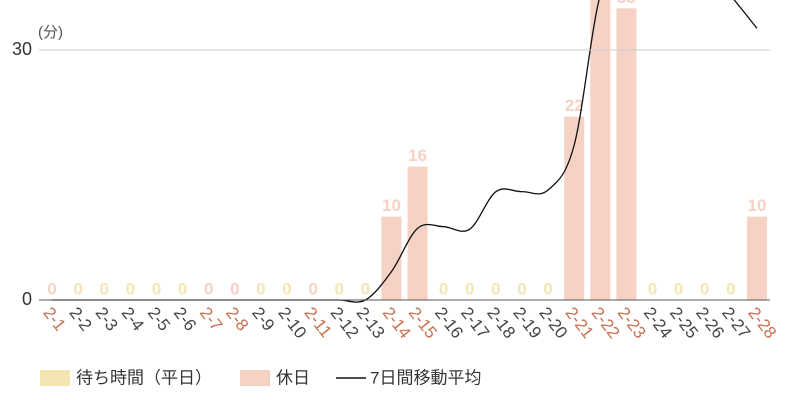  Describe the element at coordinates (144, 377) in the screenshot. I see `legend-label: 待ち時間（平日）` at that location.